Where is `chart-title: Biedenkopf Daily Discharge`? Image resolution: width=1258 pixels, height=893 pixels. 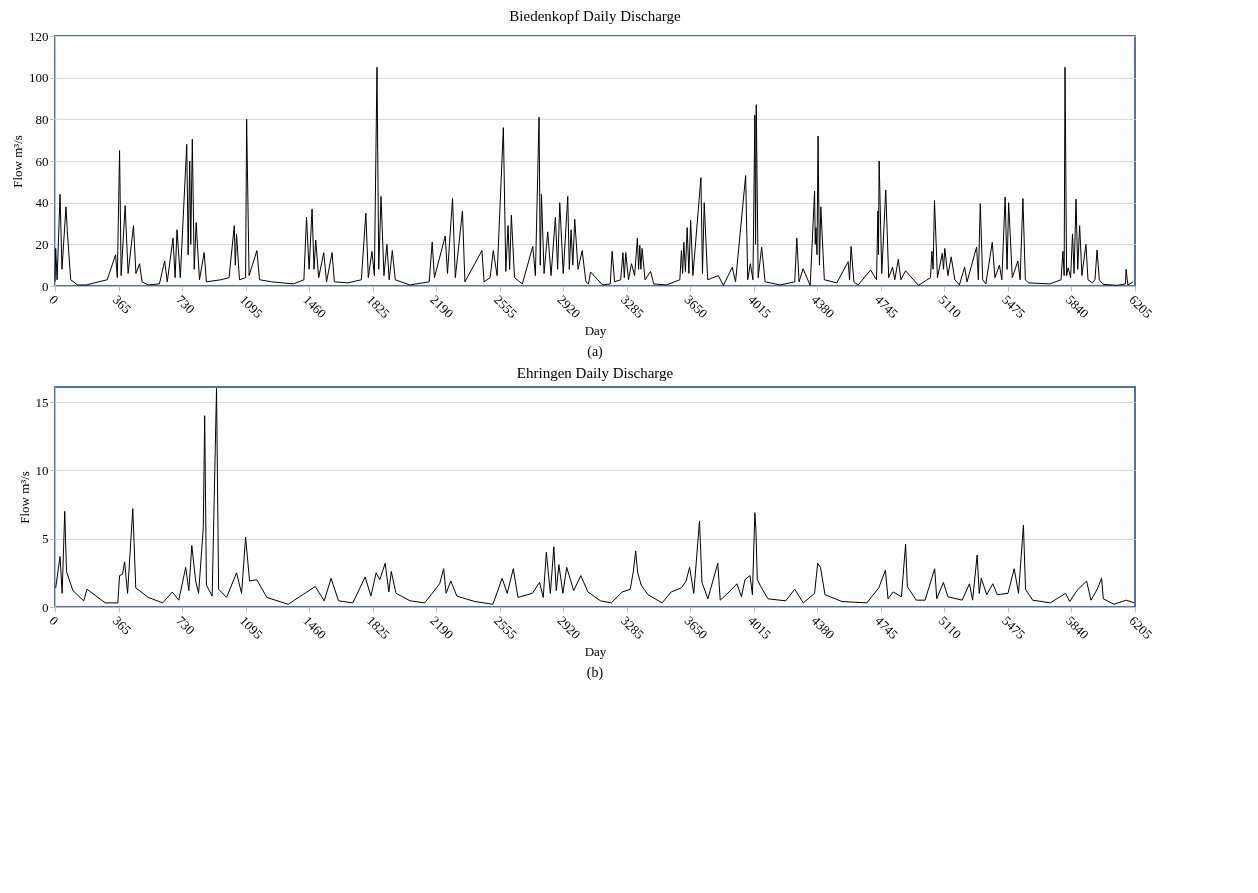
chart-title: Biedenkopf Daily Discharge is located at coordinates (595, 16).